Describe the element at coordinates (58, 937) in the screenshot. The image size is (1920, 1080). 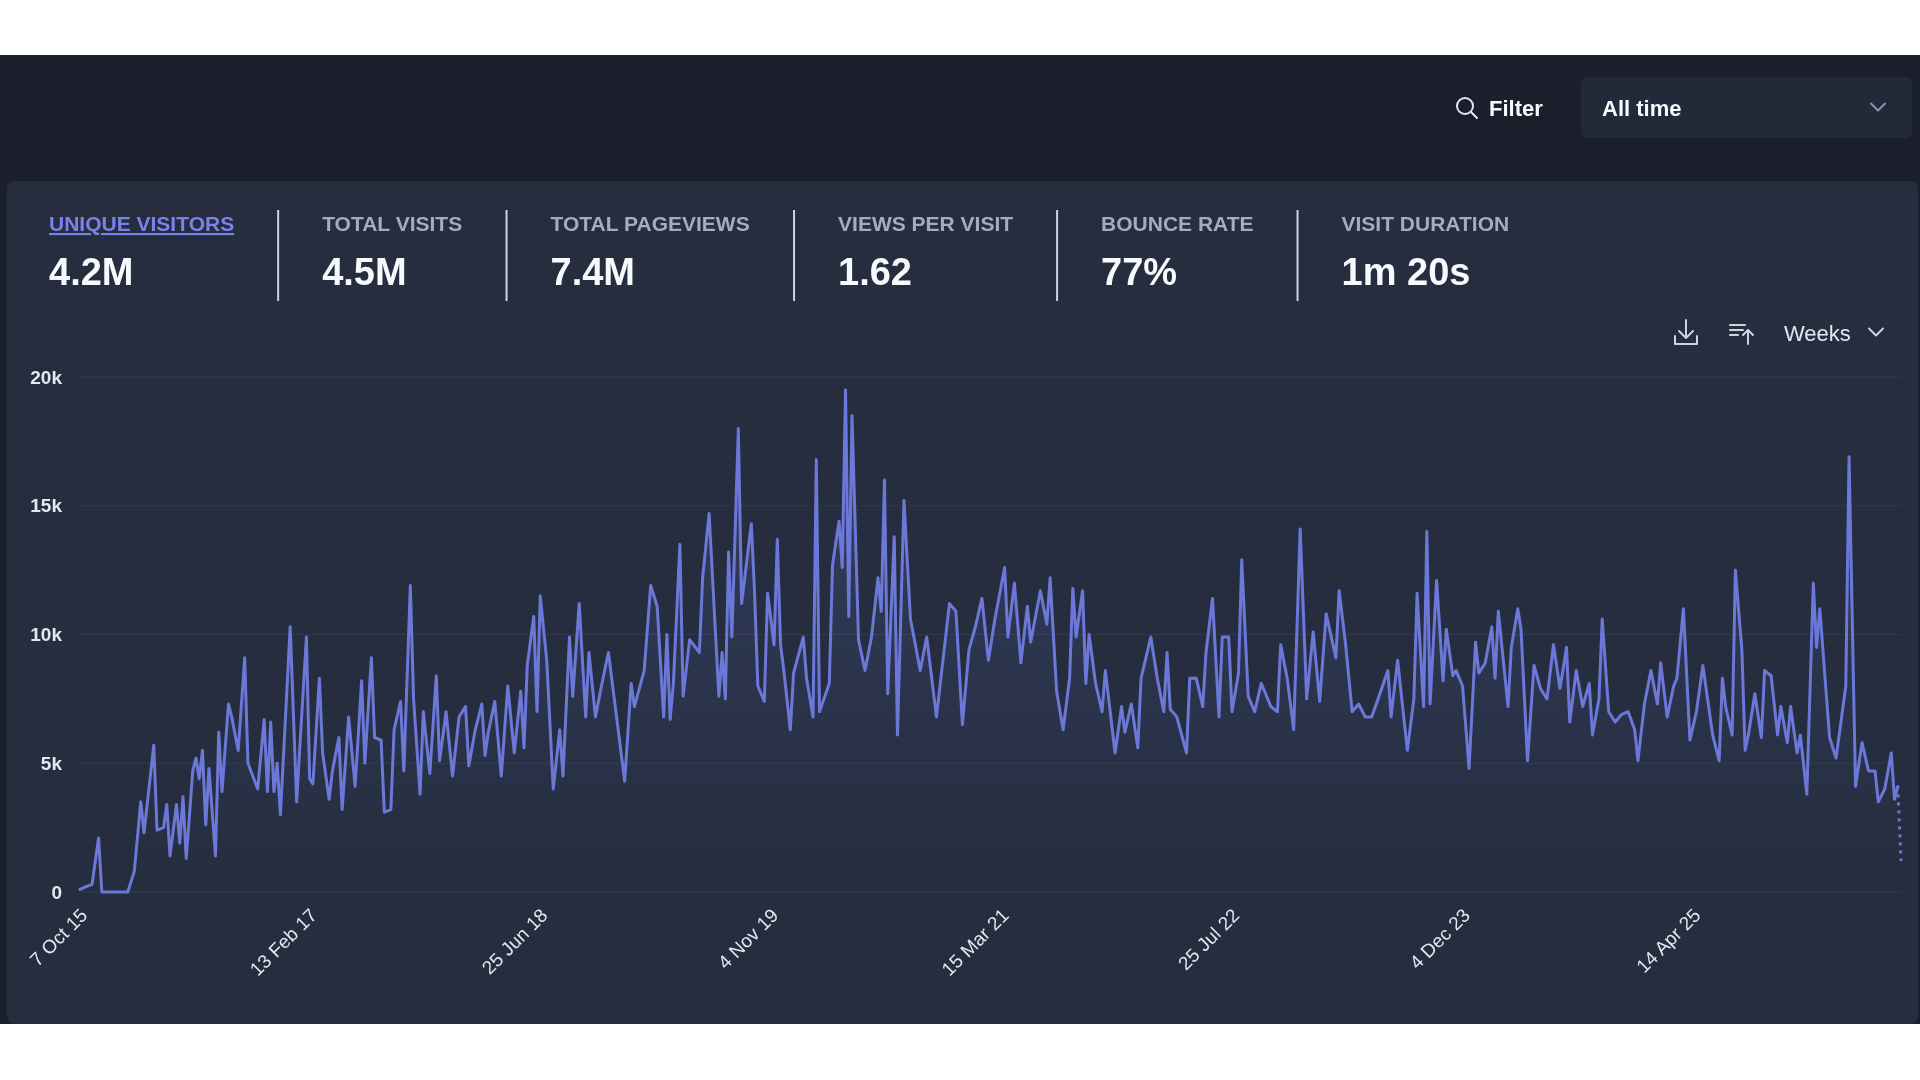
I see `x-tick-label: 7 Oct 15` at that location.